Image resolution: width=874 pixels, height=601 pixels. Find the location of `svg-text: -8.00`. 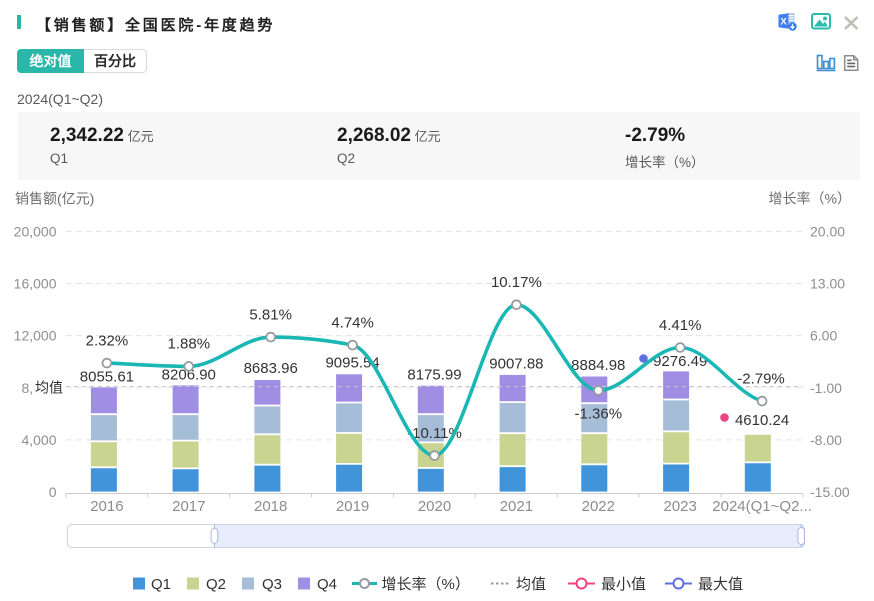

svg-text: -8.00 is located at coordinates (826, 440).